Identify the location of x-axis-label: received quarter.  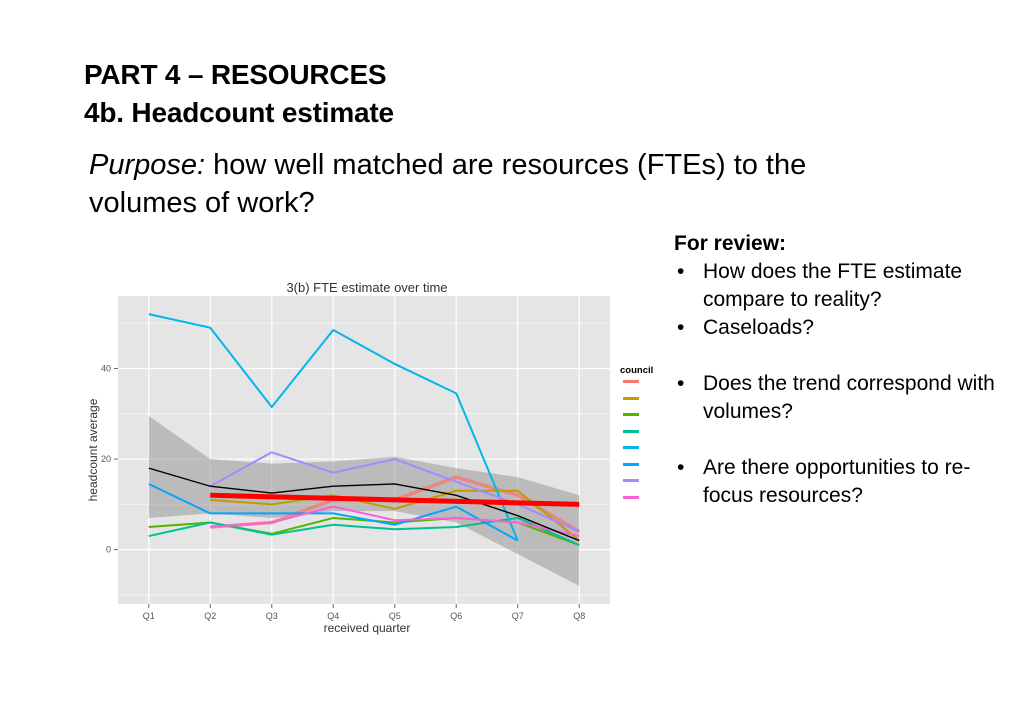
(367, 628).